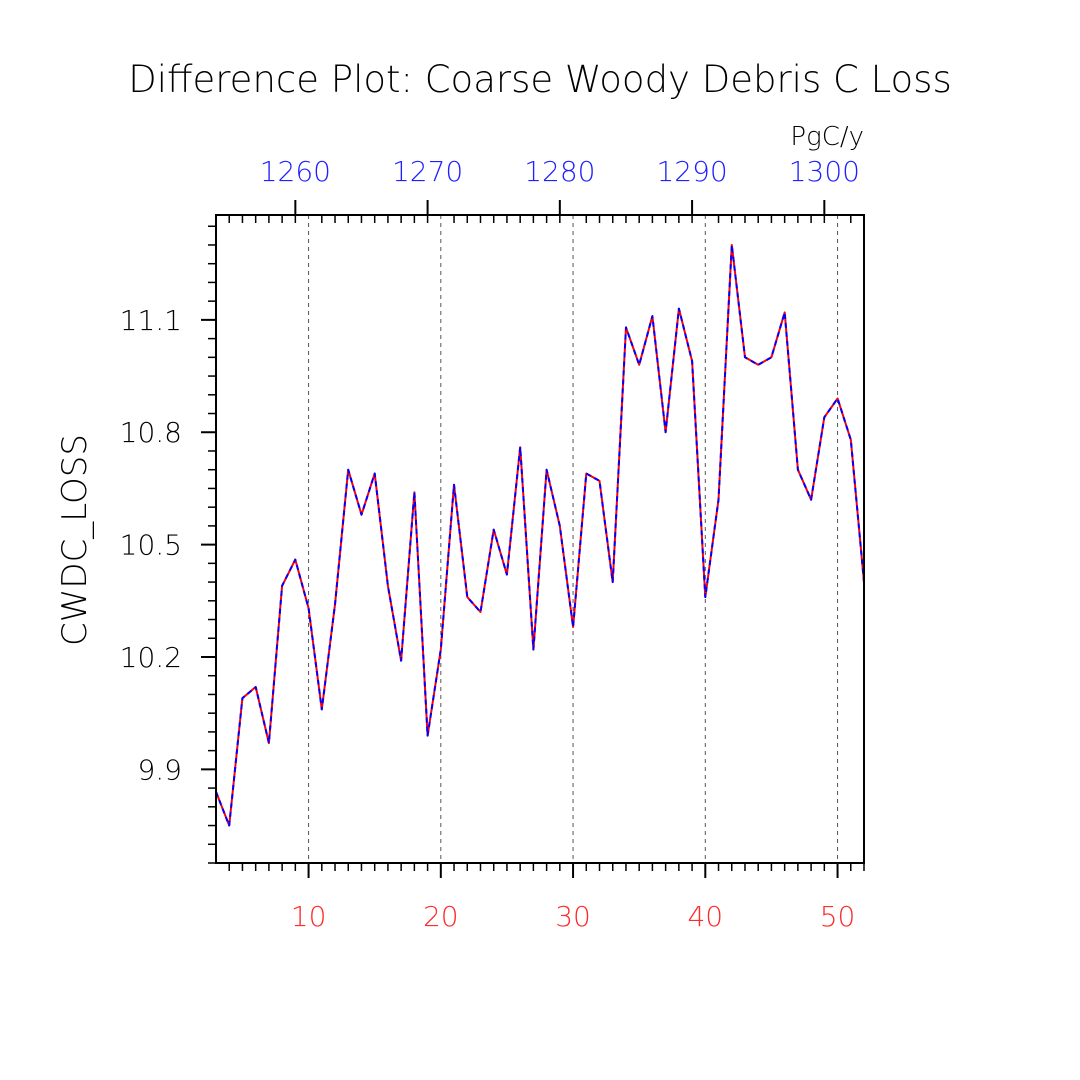 The image size is (1080, 1080). What do you see at coordinates (441, 916) in the screenshot?
I see `x-tick-label: 20` at bounding box center [441, 916].